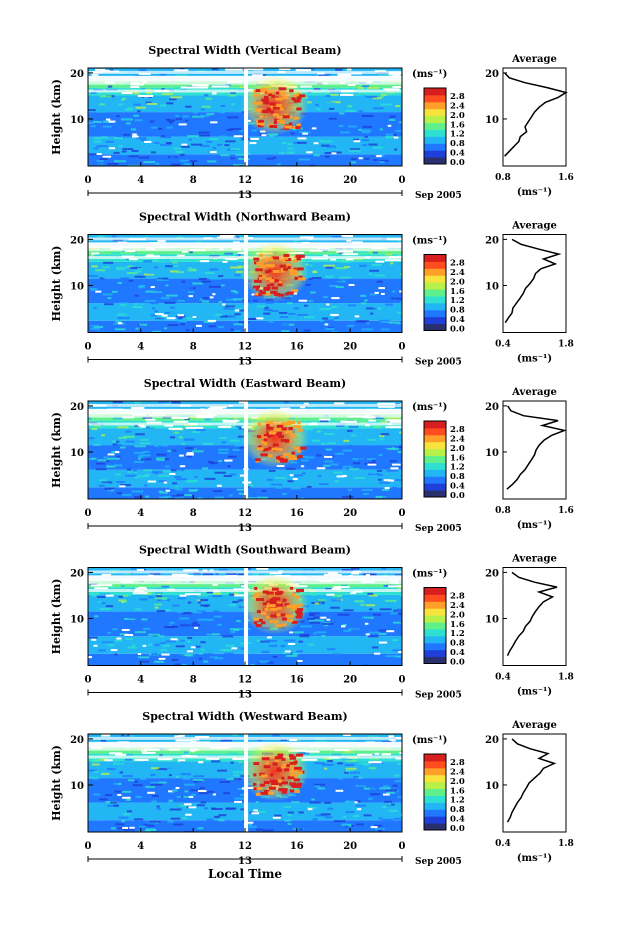 The width and height of the screenshot is (620, 929). Describe the element at coordinates (457, 653) in the screenshot. I see `colorbar-tick-label: 0.4` at that location.